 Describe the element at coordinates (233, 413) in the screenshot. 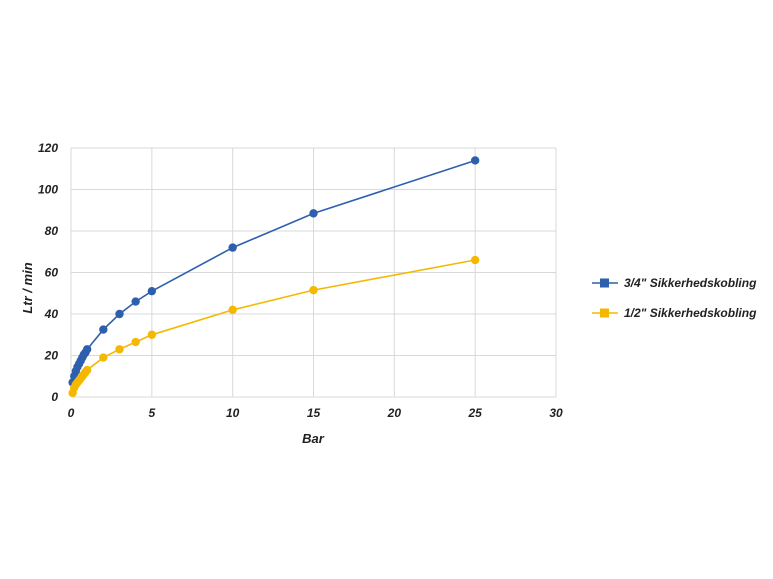

I see `x-tick-label: 10` at that location.